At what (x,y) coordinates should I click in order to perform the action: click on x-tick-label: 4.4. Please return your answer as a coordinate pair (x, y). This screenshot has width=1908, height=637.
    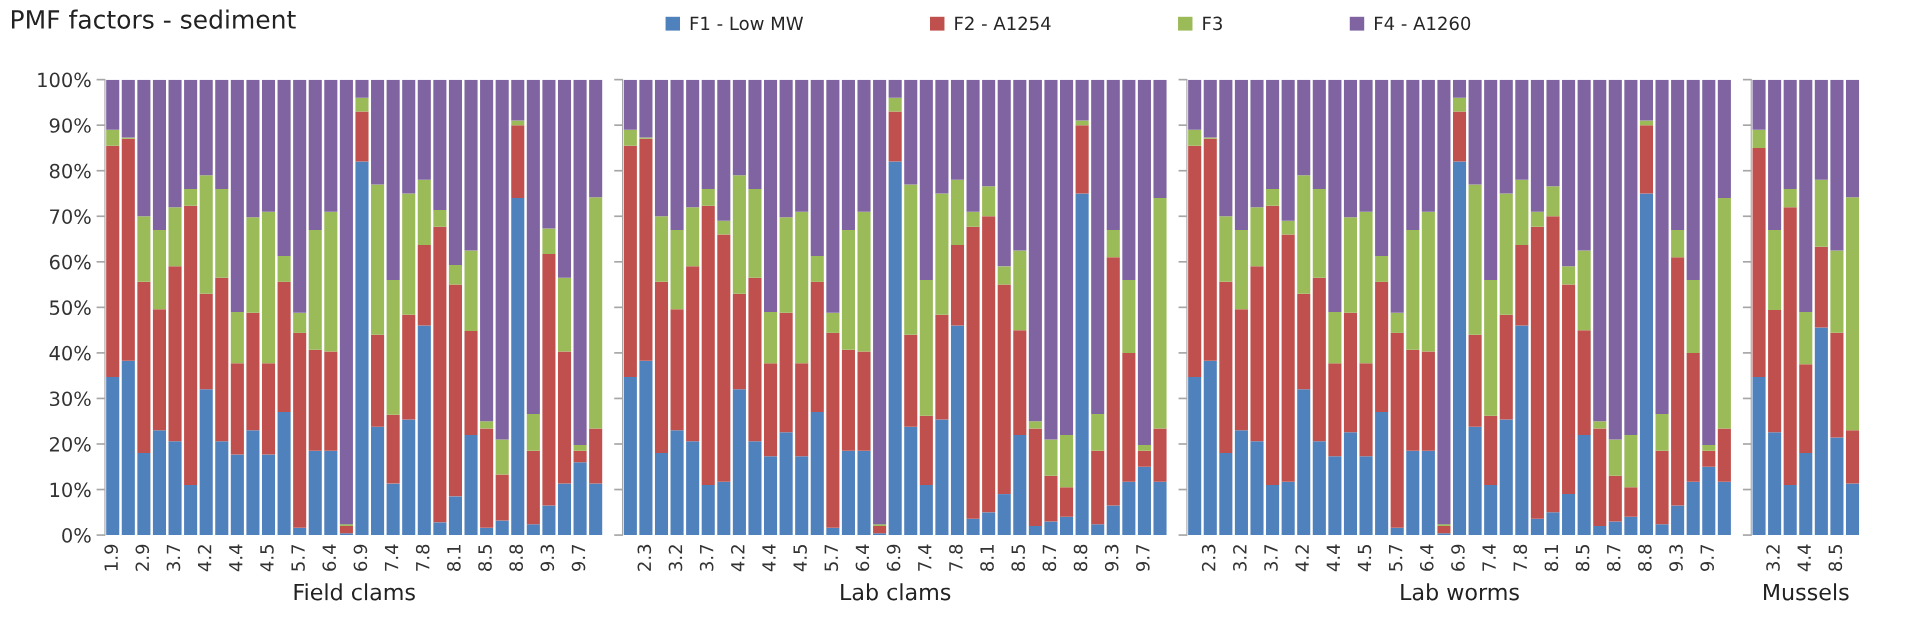
    Looking at the image, I should click on (1804, 558).